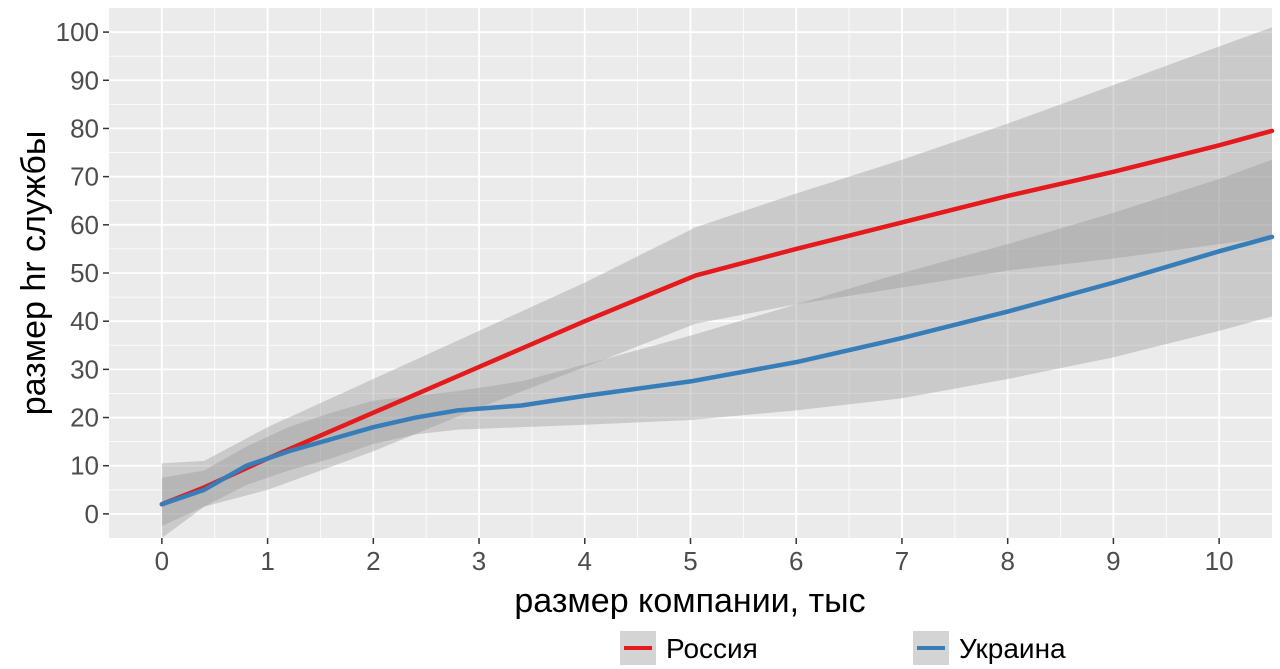 The height and width of the screenshot is (669, 1280). Describe the element at coordinates (1219, 561) in the screenshot. I see `x-tick-label: 10` at that location.